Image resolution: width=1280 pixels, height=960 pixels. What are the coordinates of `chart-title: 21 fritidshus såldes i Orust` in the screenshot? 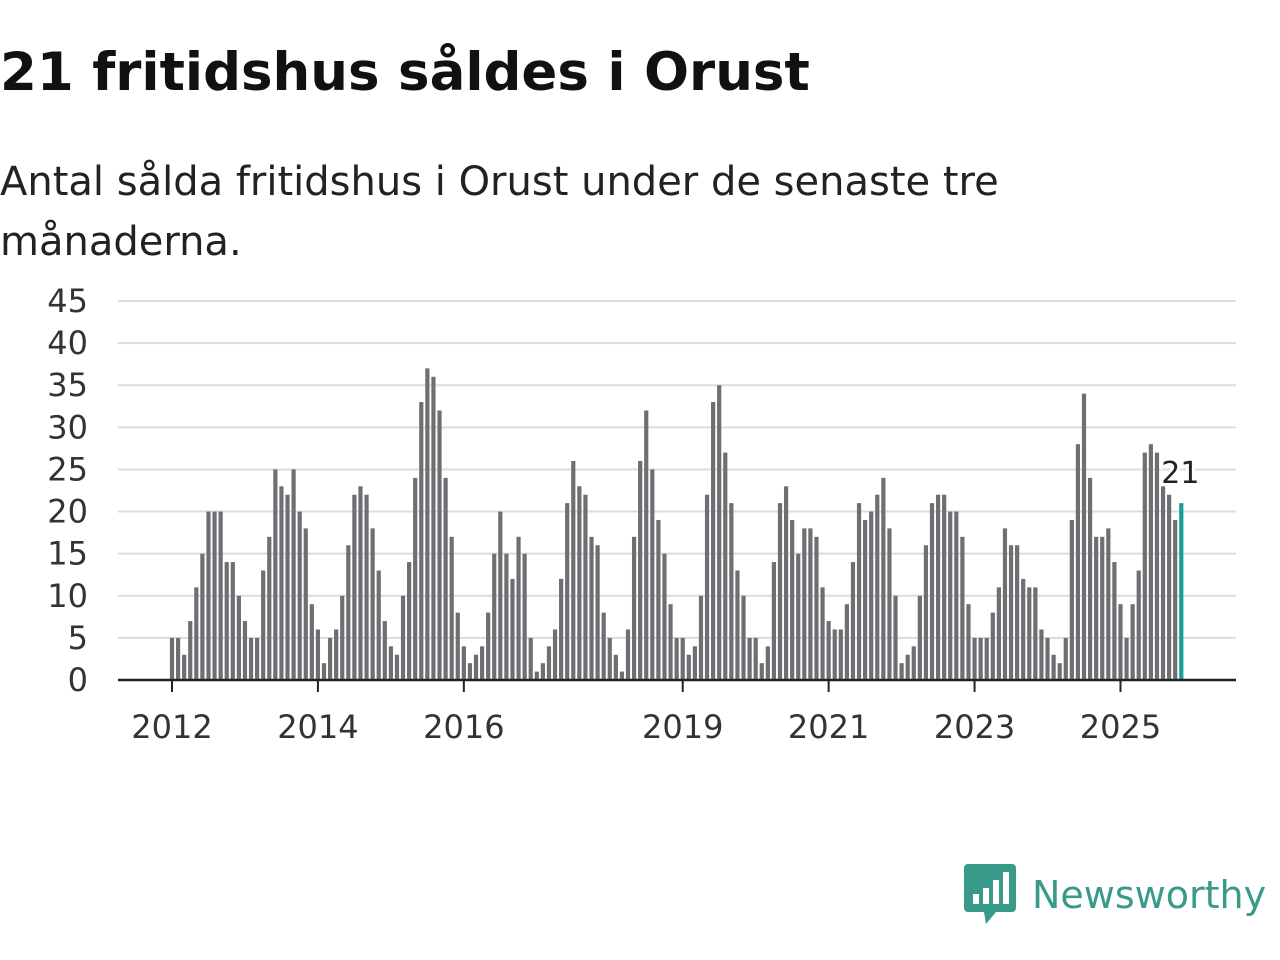 It's located at (405, 72).